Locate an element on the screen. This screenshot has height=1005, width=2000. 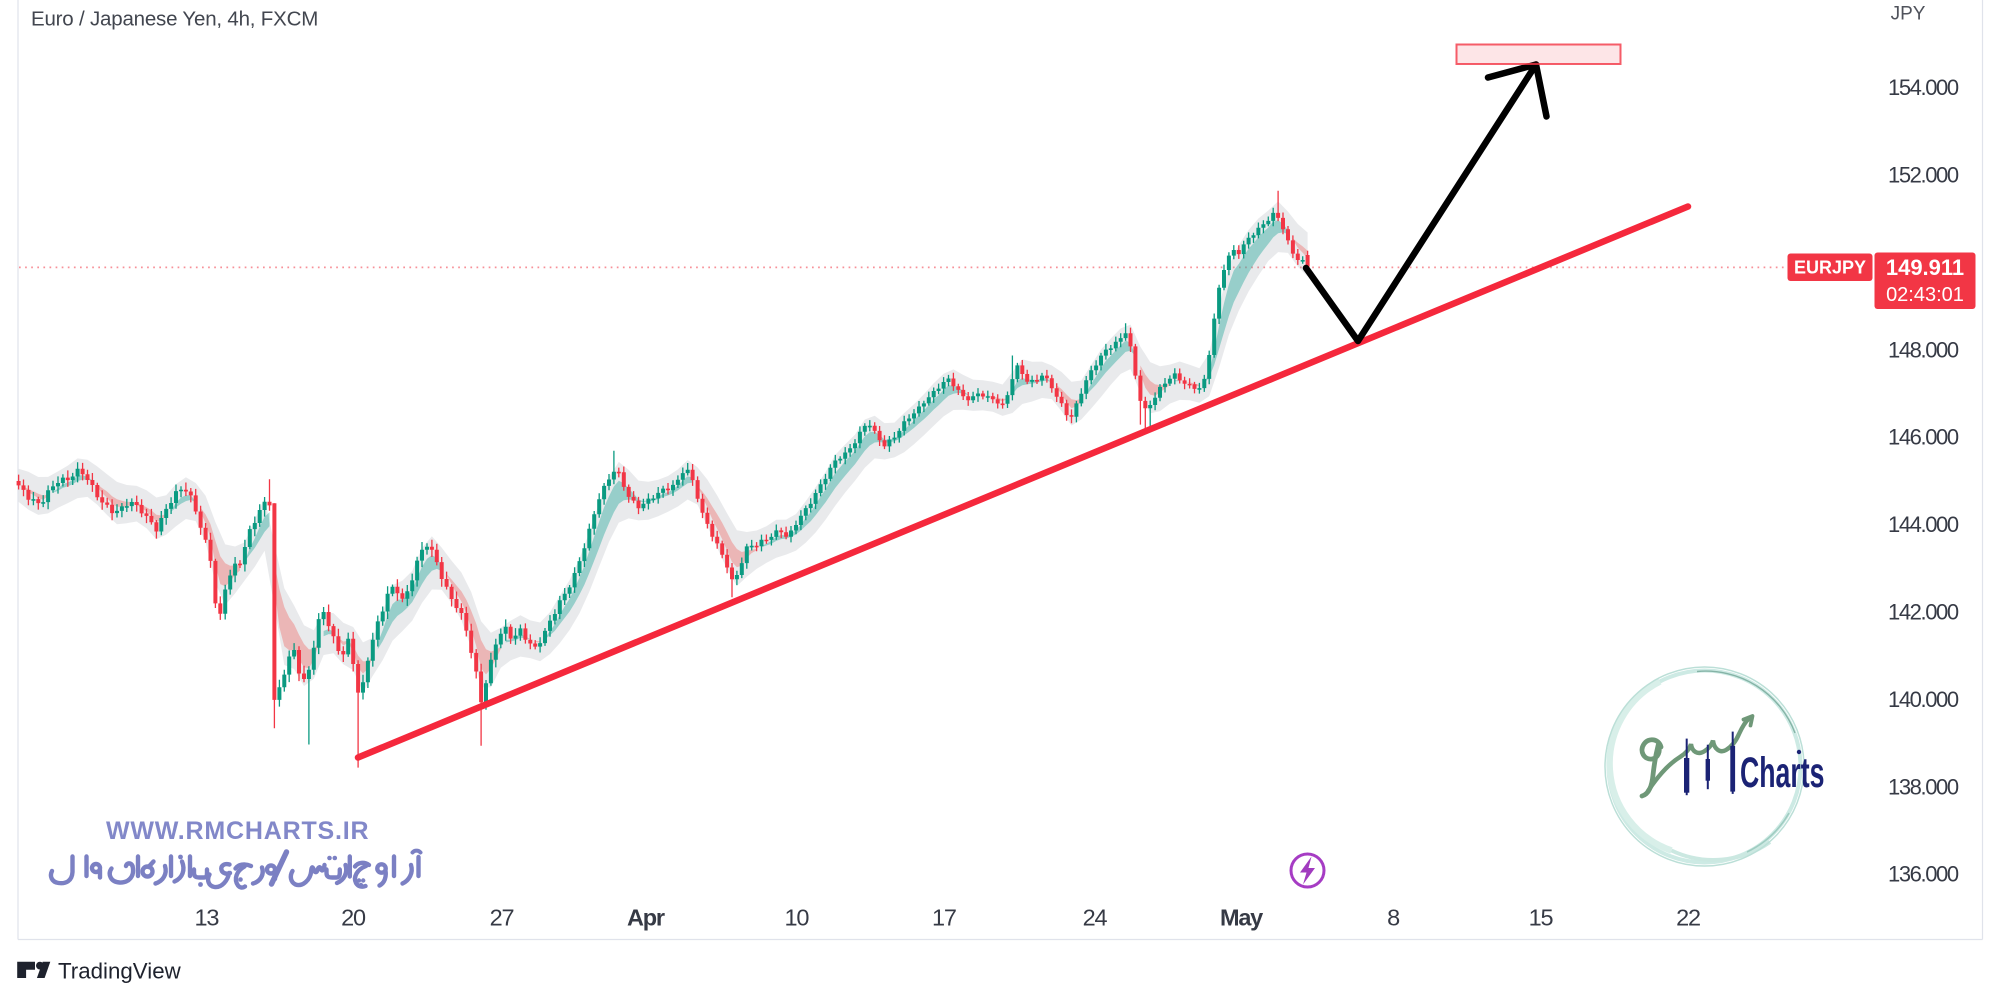
svg-text: EURJPY is located at coordinates (1830, 268).